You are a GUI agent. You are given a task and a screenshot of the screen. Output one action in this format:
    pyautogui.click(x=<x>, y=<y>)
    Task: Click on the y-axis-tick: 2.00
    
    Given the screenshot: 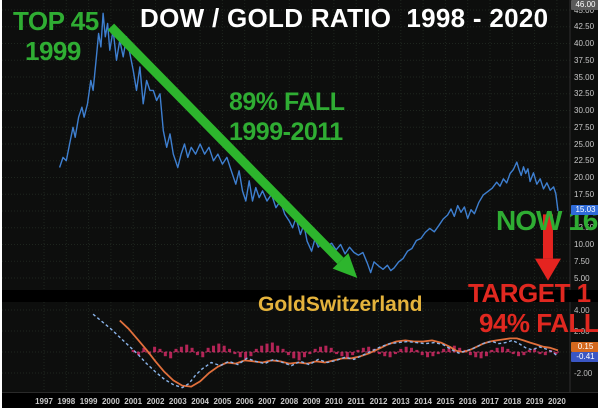 What is the action you would take?
    pyautogui.click(x=582, y=331)
    